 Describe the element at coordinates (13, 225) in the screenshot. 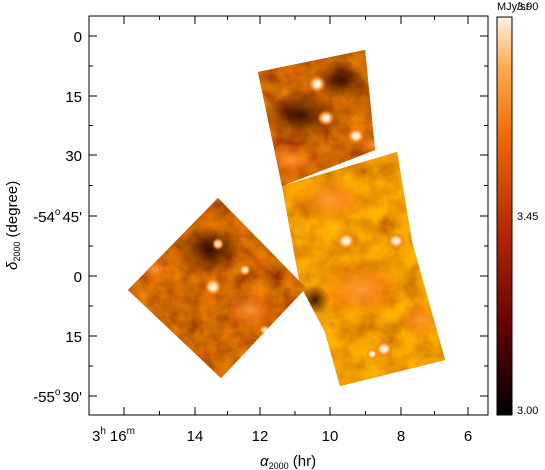

I see `y-axis-title: δ2000 (degree)` at that location.